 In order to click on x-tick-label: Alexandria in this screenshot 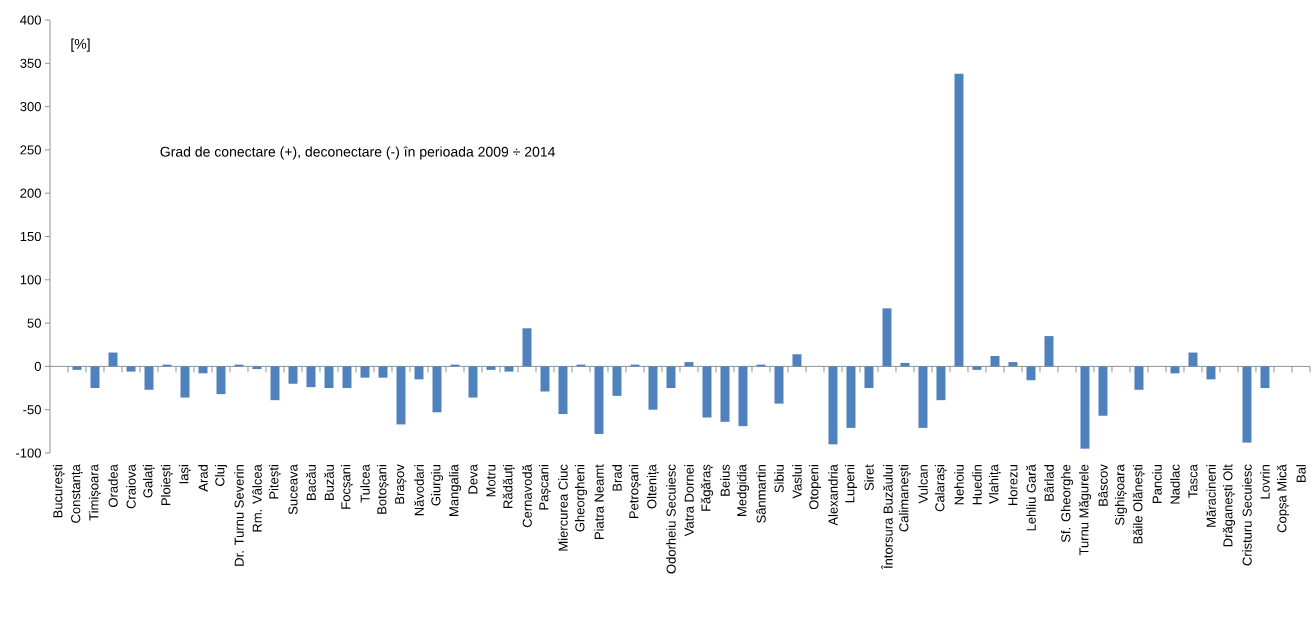, I will do `click(833, 495)`.